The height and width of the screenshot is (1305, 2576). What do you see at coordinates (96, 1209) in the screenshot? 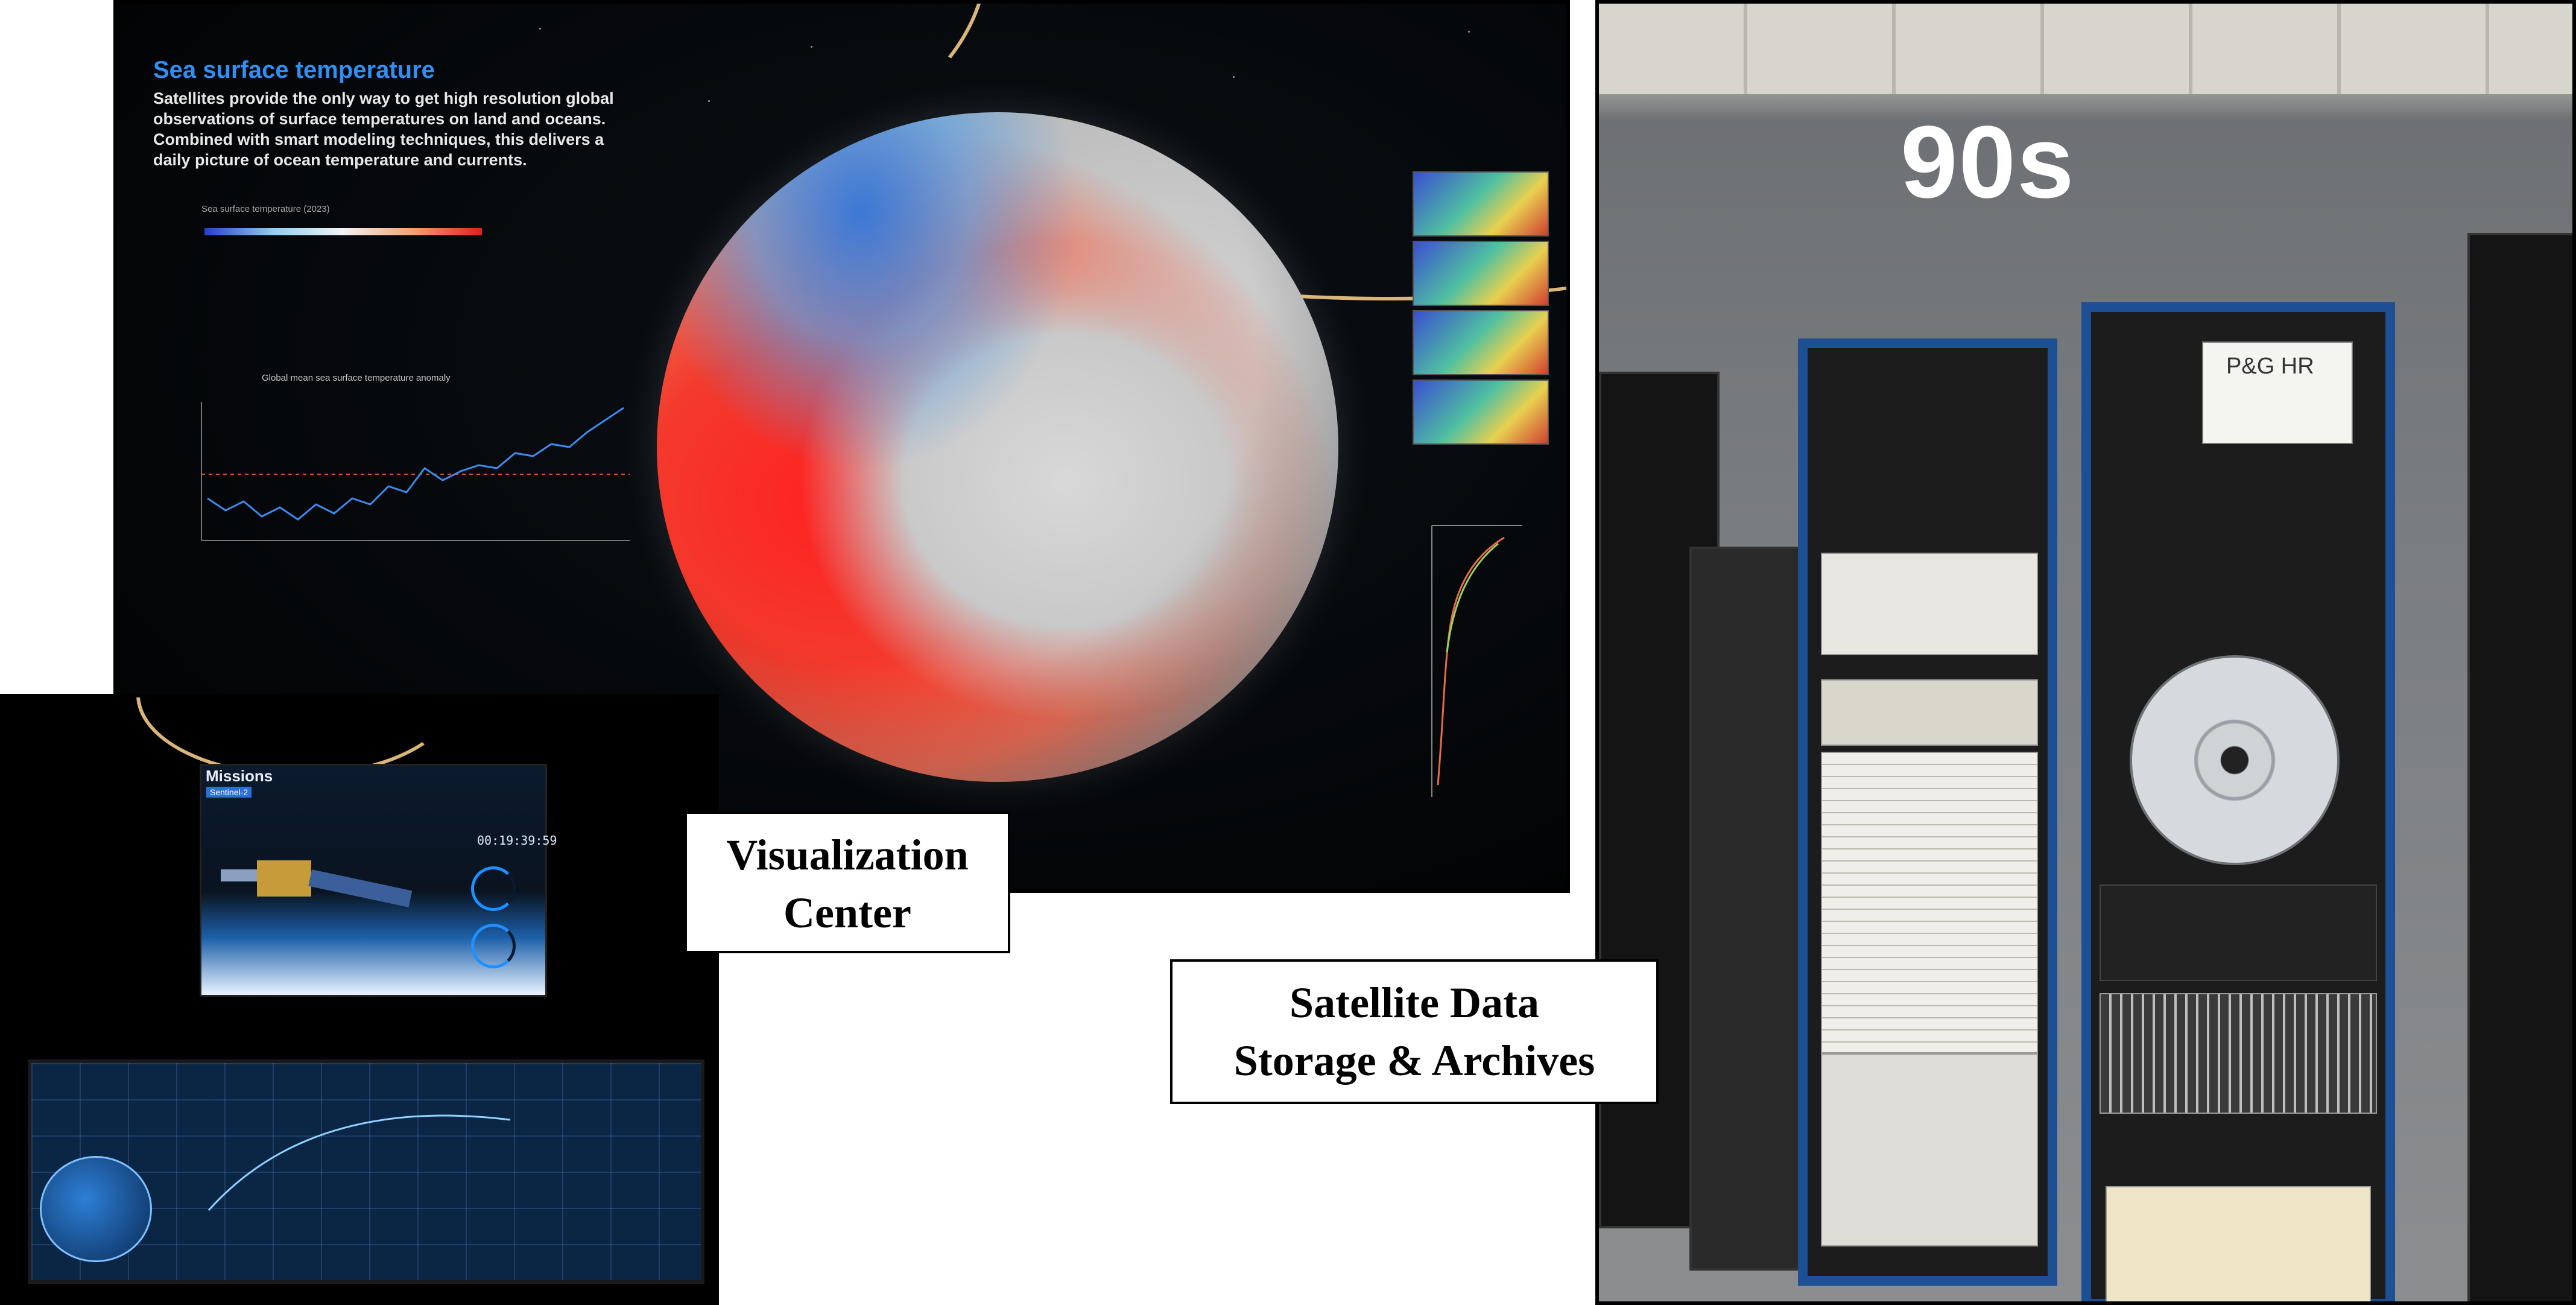
I see `table-globe-graphic` at bounding box center [96, 1209].